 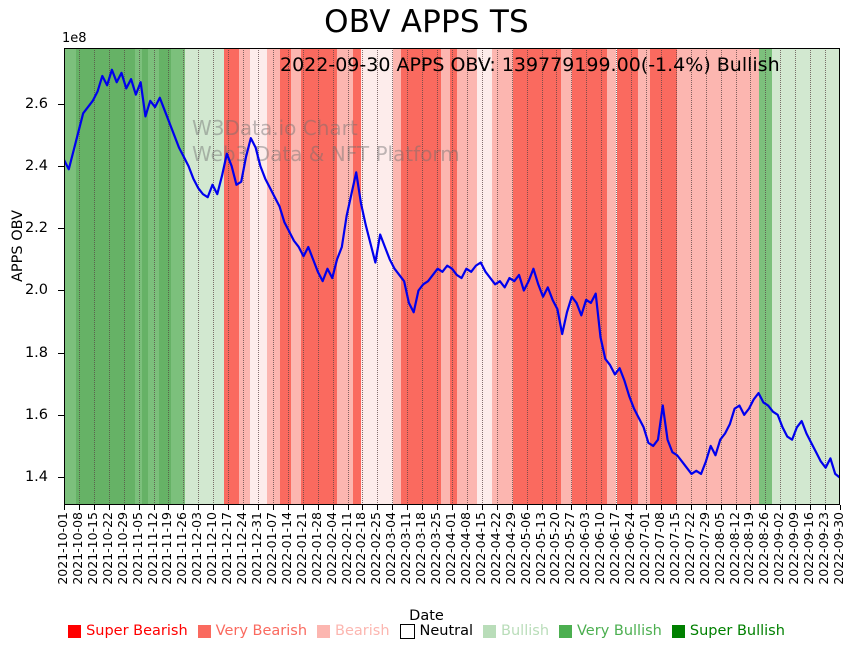 I want to click on legend-item: Super Bullish, so click(x=728, y=631).